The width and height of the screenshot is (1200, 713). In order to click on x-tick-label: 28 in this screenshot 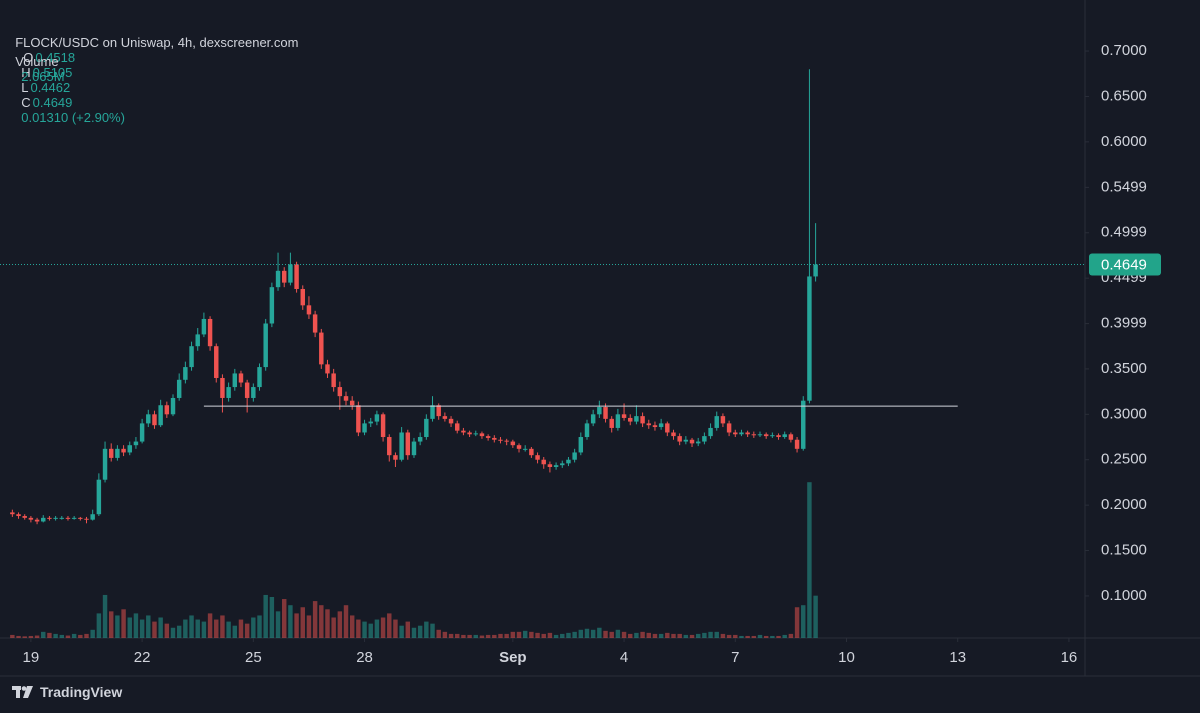, I will do `click(364, 657)`.